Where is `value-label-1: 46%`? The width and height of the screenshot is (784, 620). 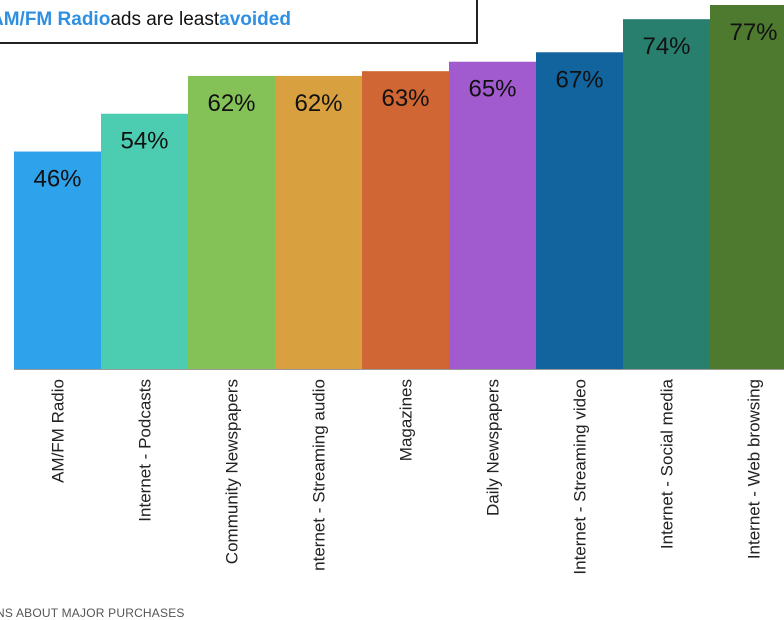
value-label-1: 46% is located at coordinates (57, 179).